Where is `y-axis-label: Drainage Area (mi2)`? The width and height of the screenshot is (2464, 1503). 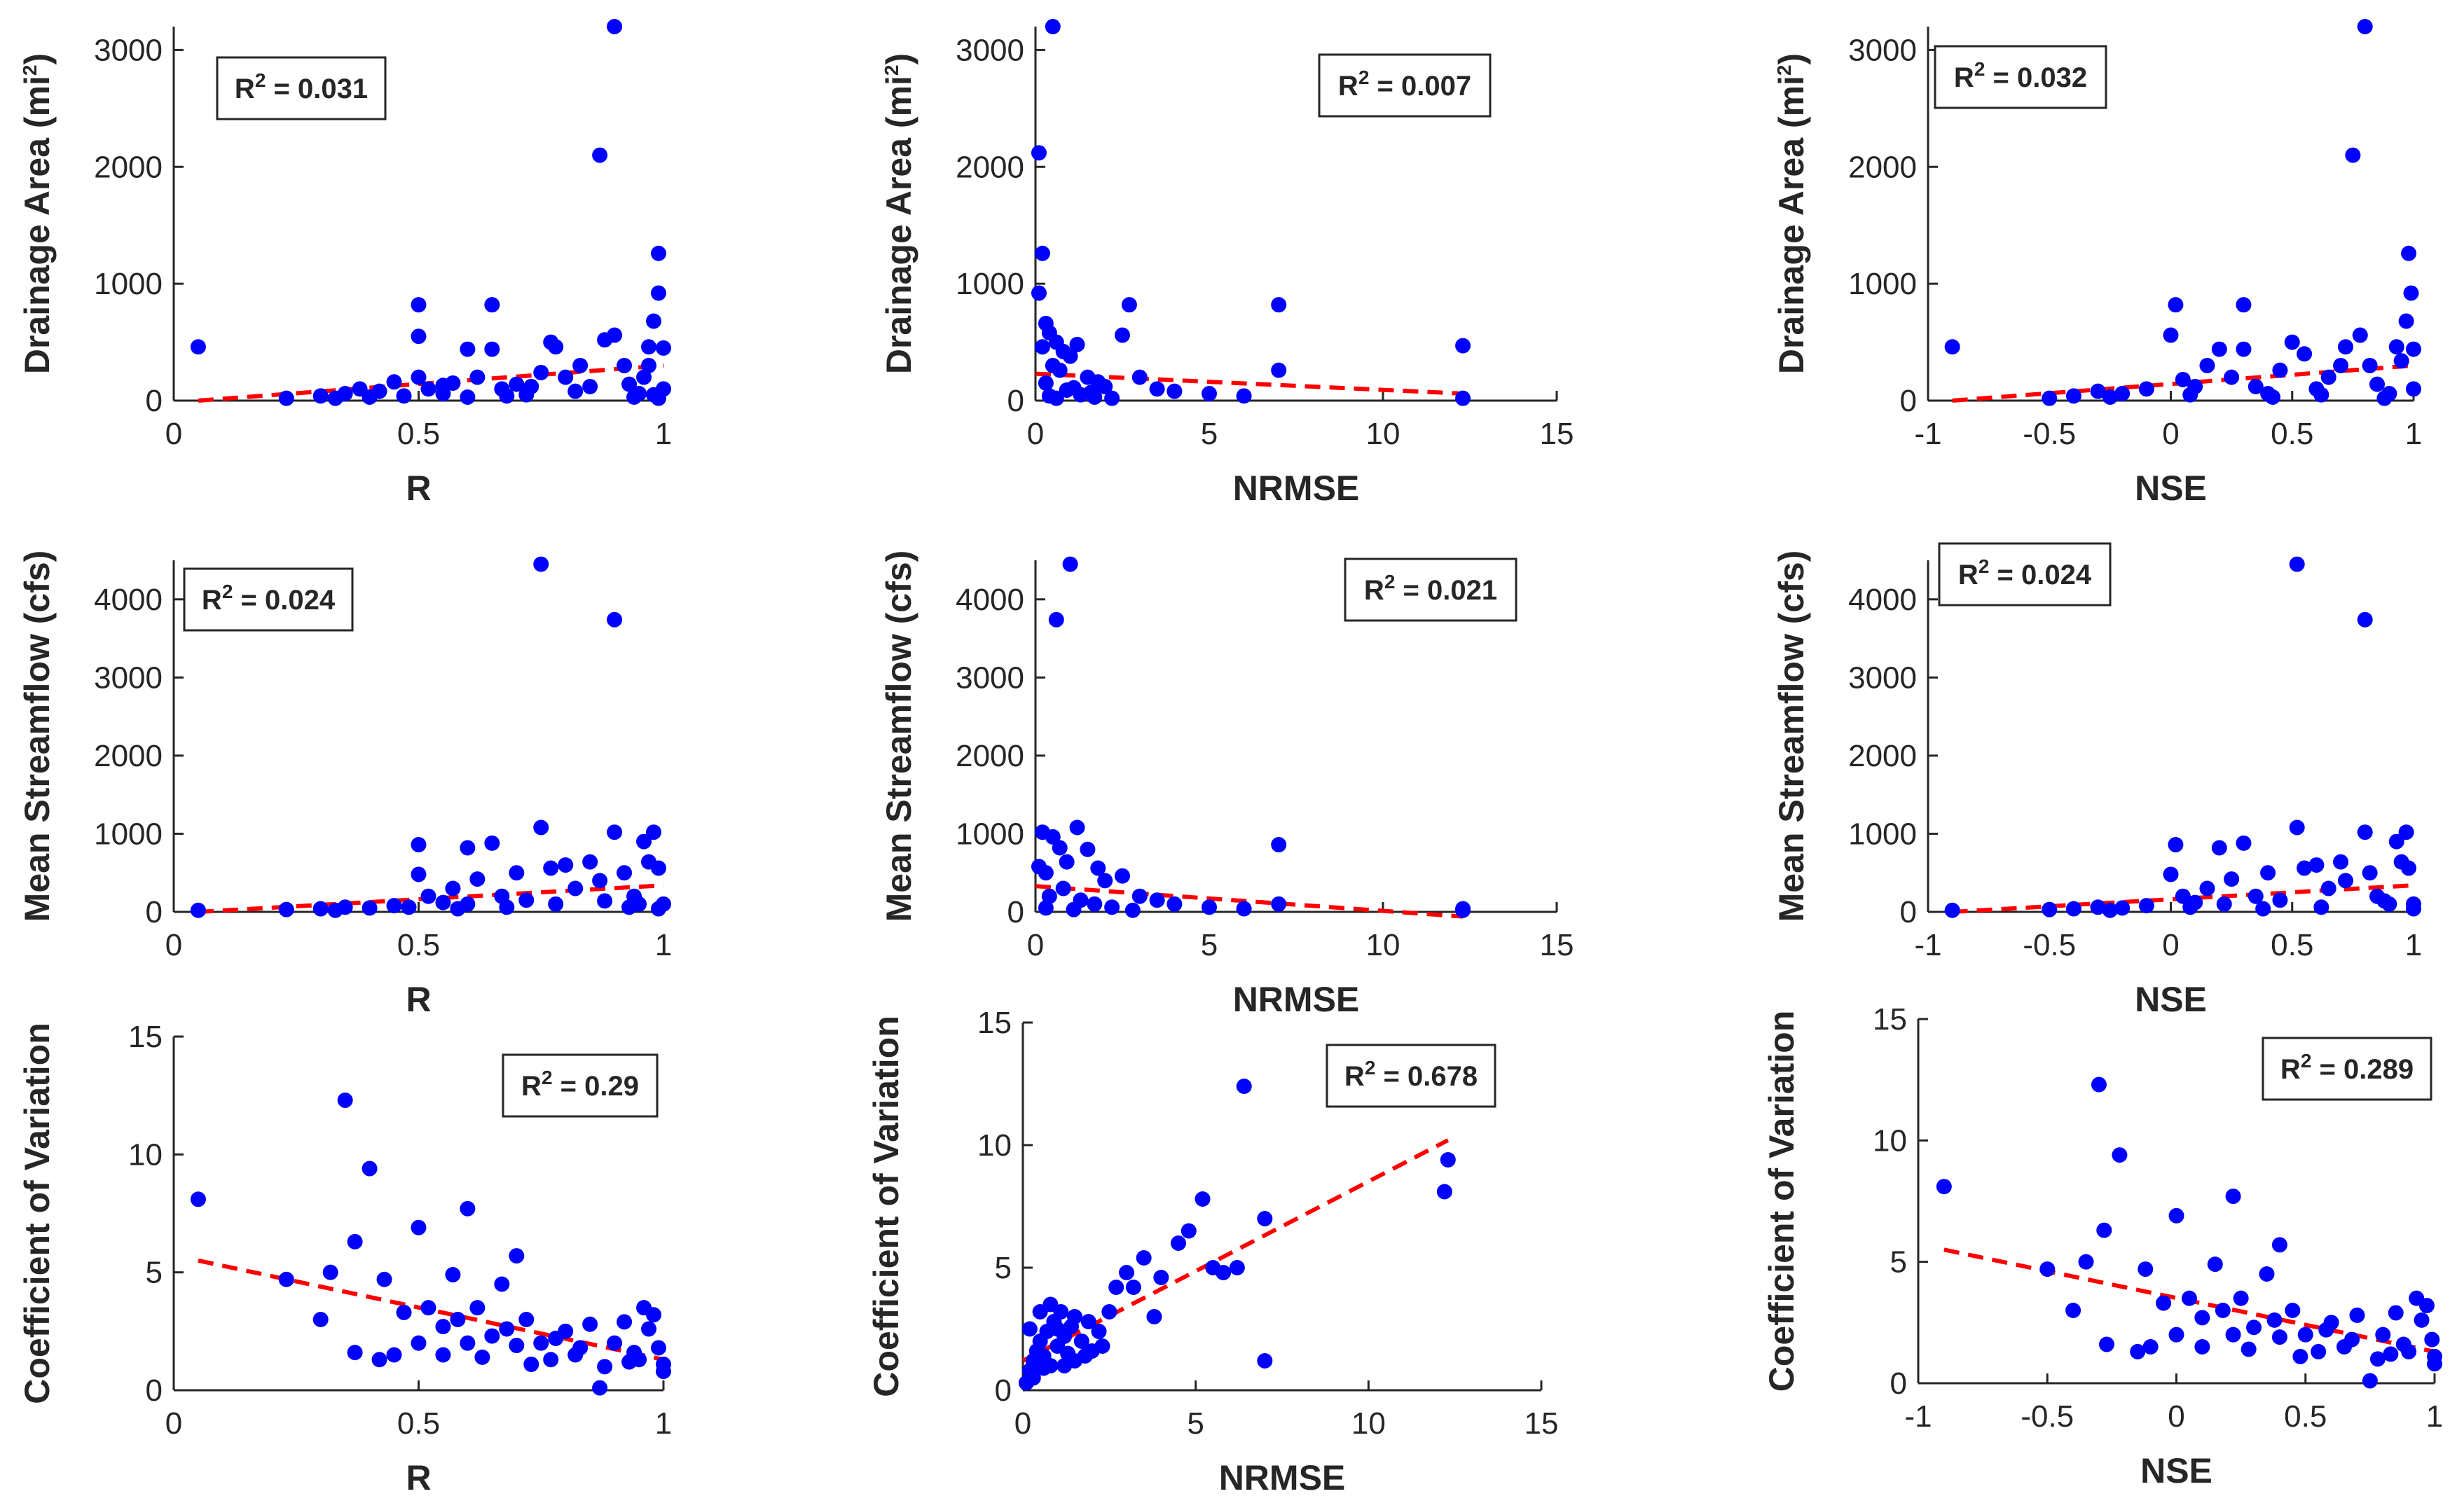
y-axis-label: Drainage Area (mi2) is located at coordinates (1791, 213).